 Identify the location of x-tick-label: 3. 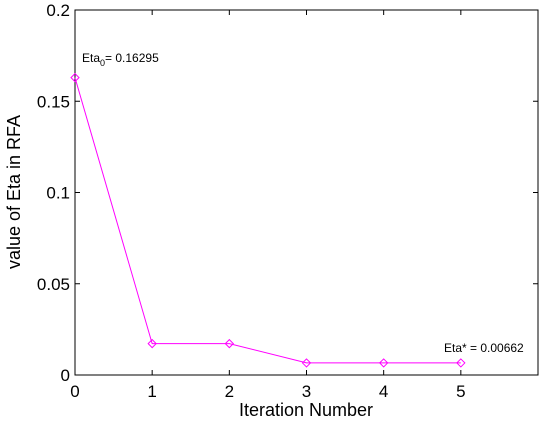
(306, 391).